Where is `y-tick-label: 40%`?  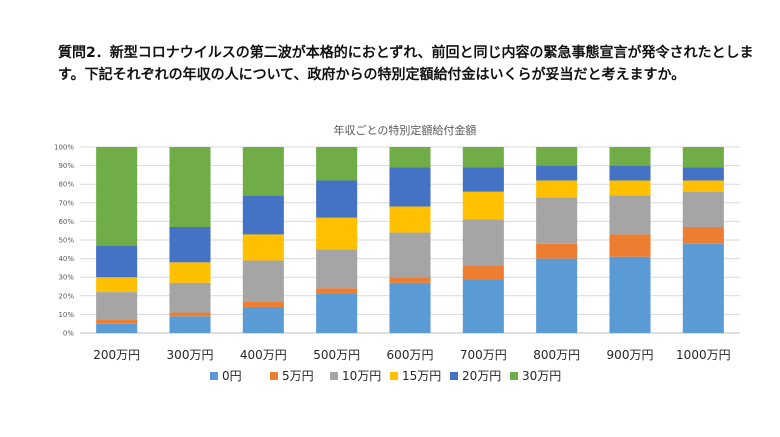
y-tick-label: 40% is located at coordinates (66, 259).